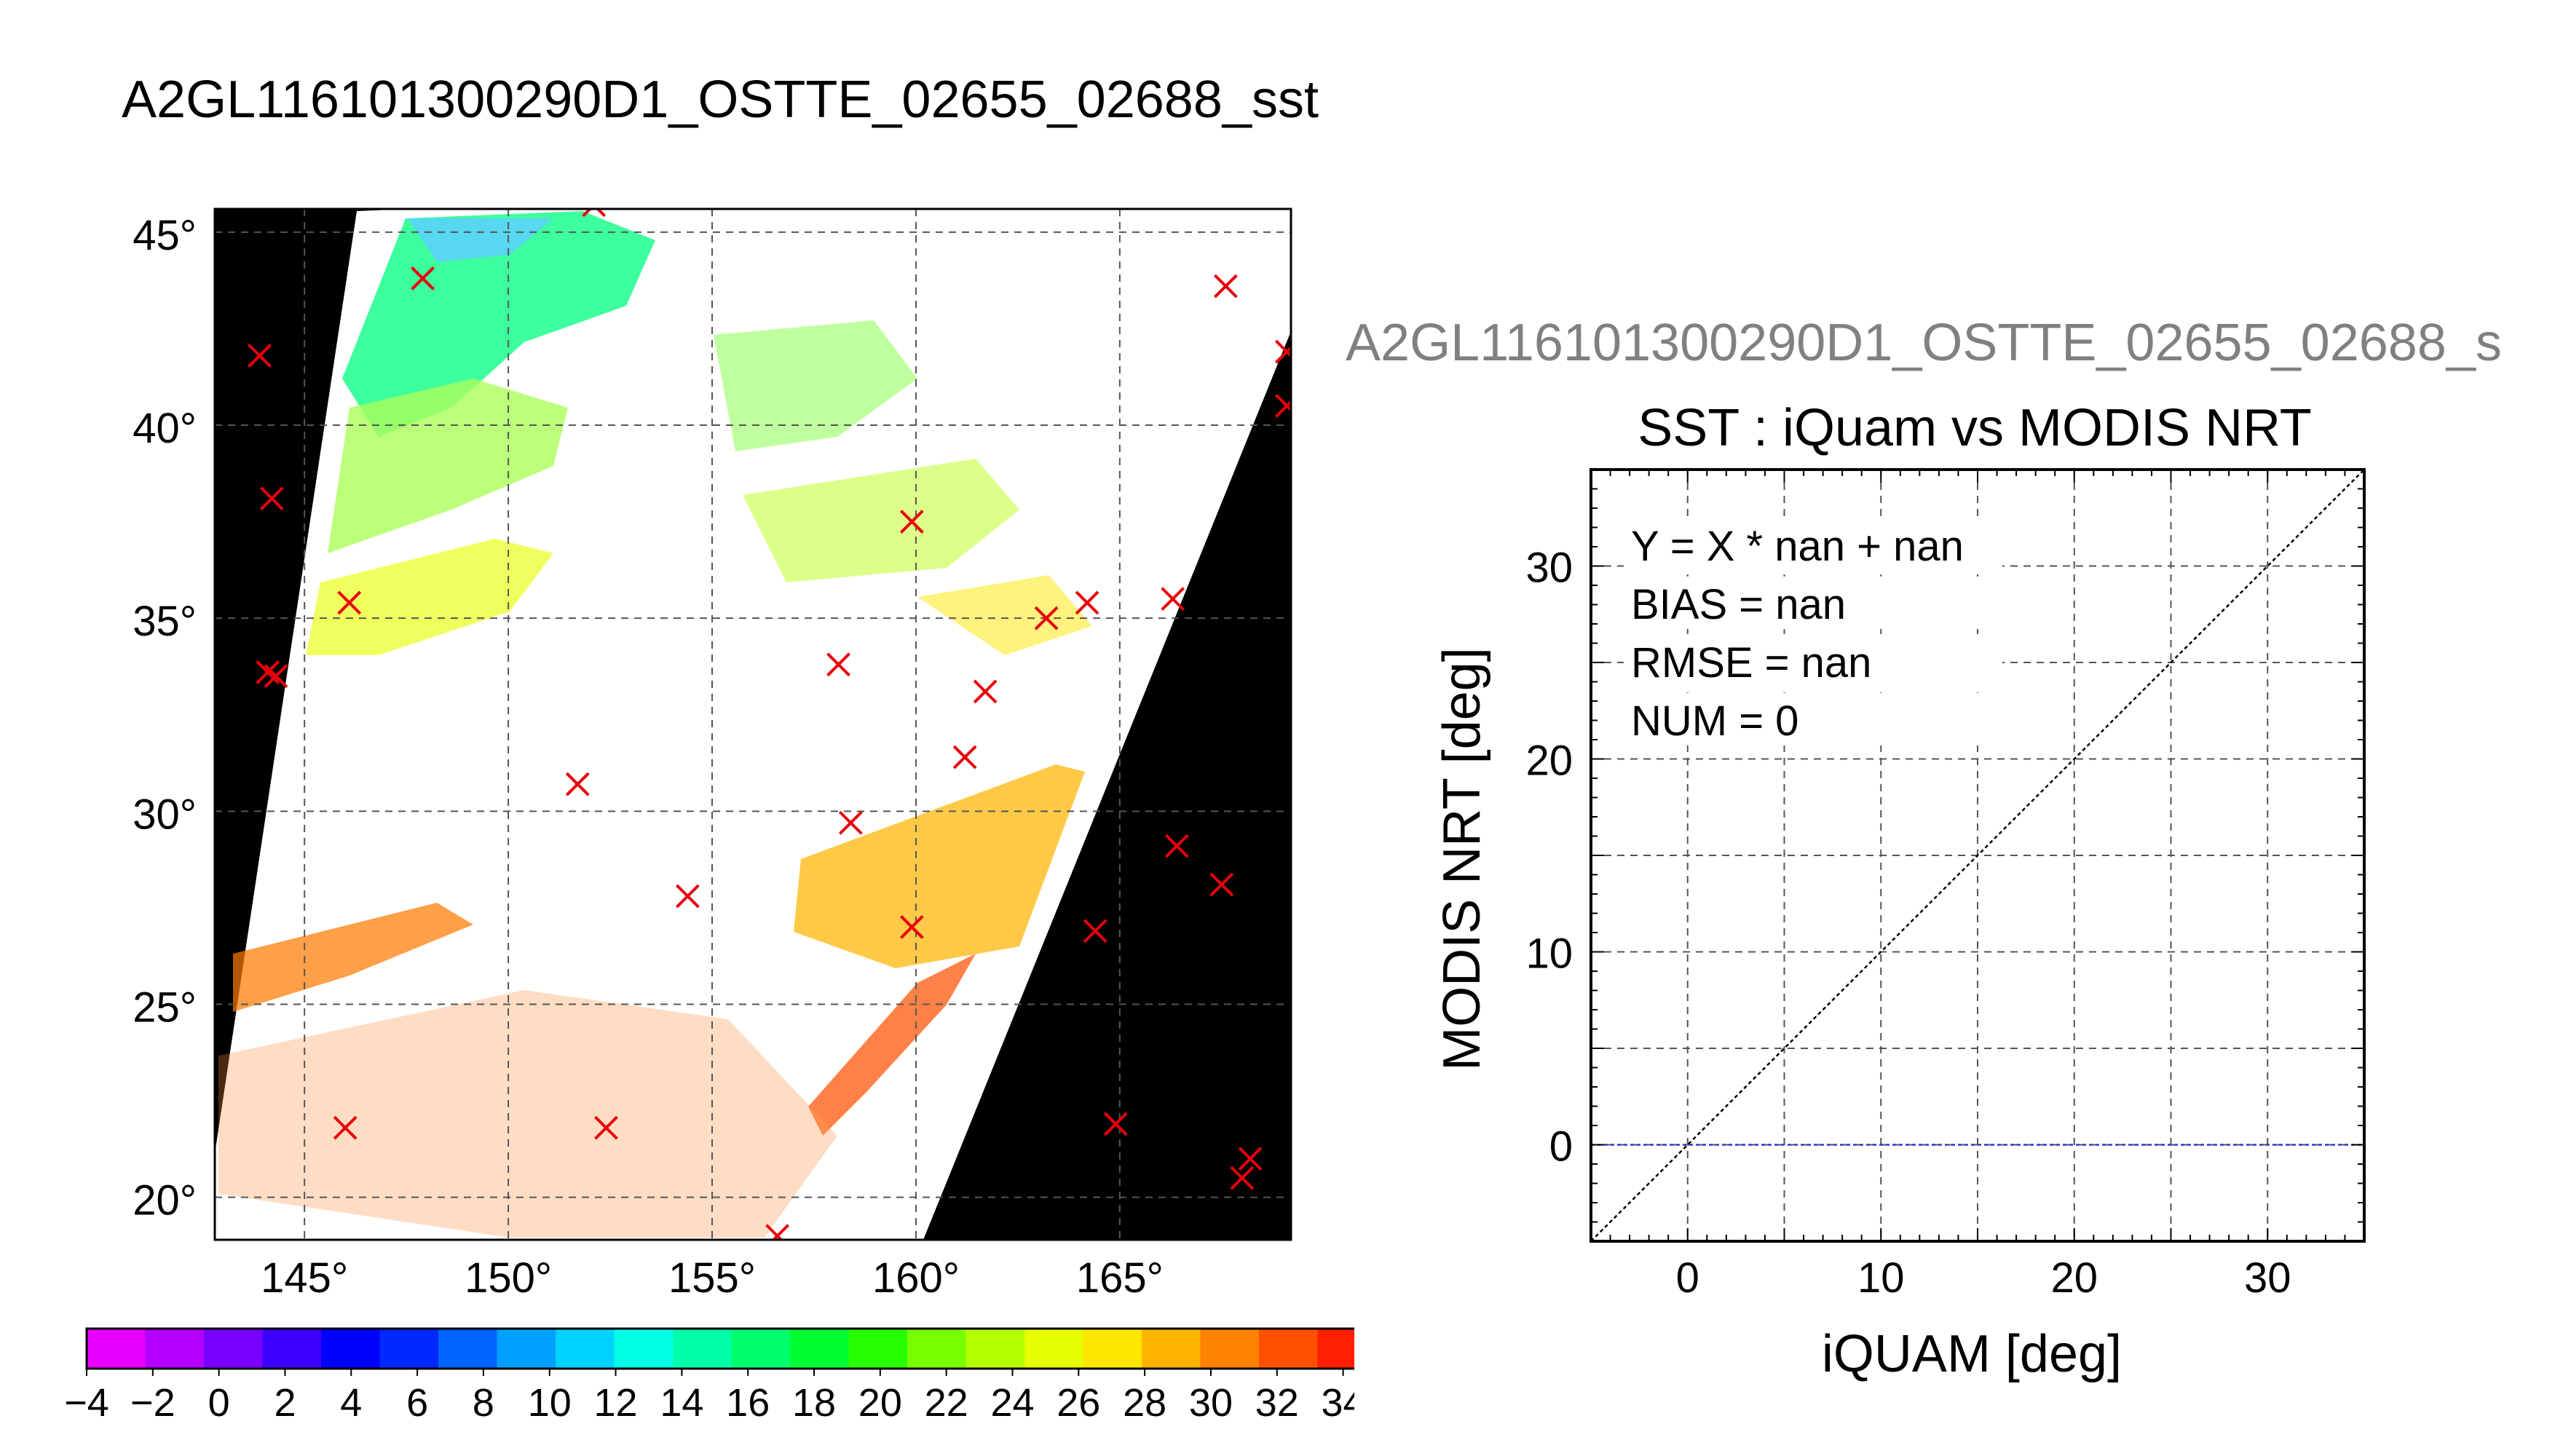 The width and height of the screenshot is (2555, 1456). Describe the element at coordinates (508, 1278) in the screenshot. I see `map-lon-label: 150°` at that location.